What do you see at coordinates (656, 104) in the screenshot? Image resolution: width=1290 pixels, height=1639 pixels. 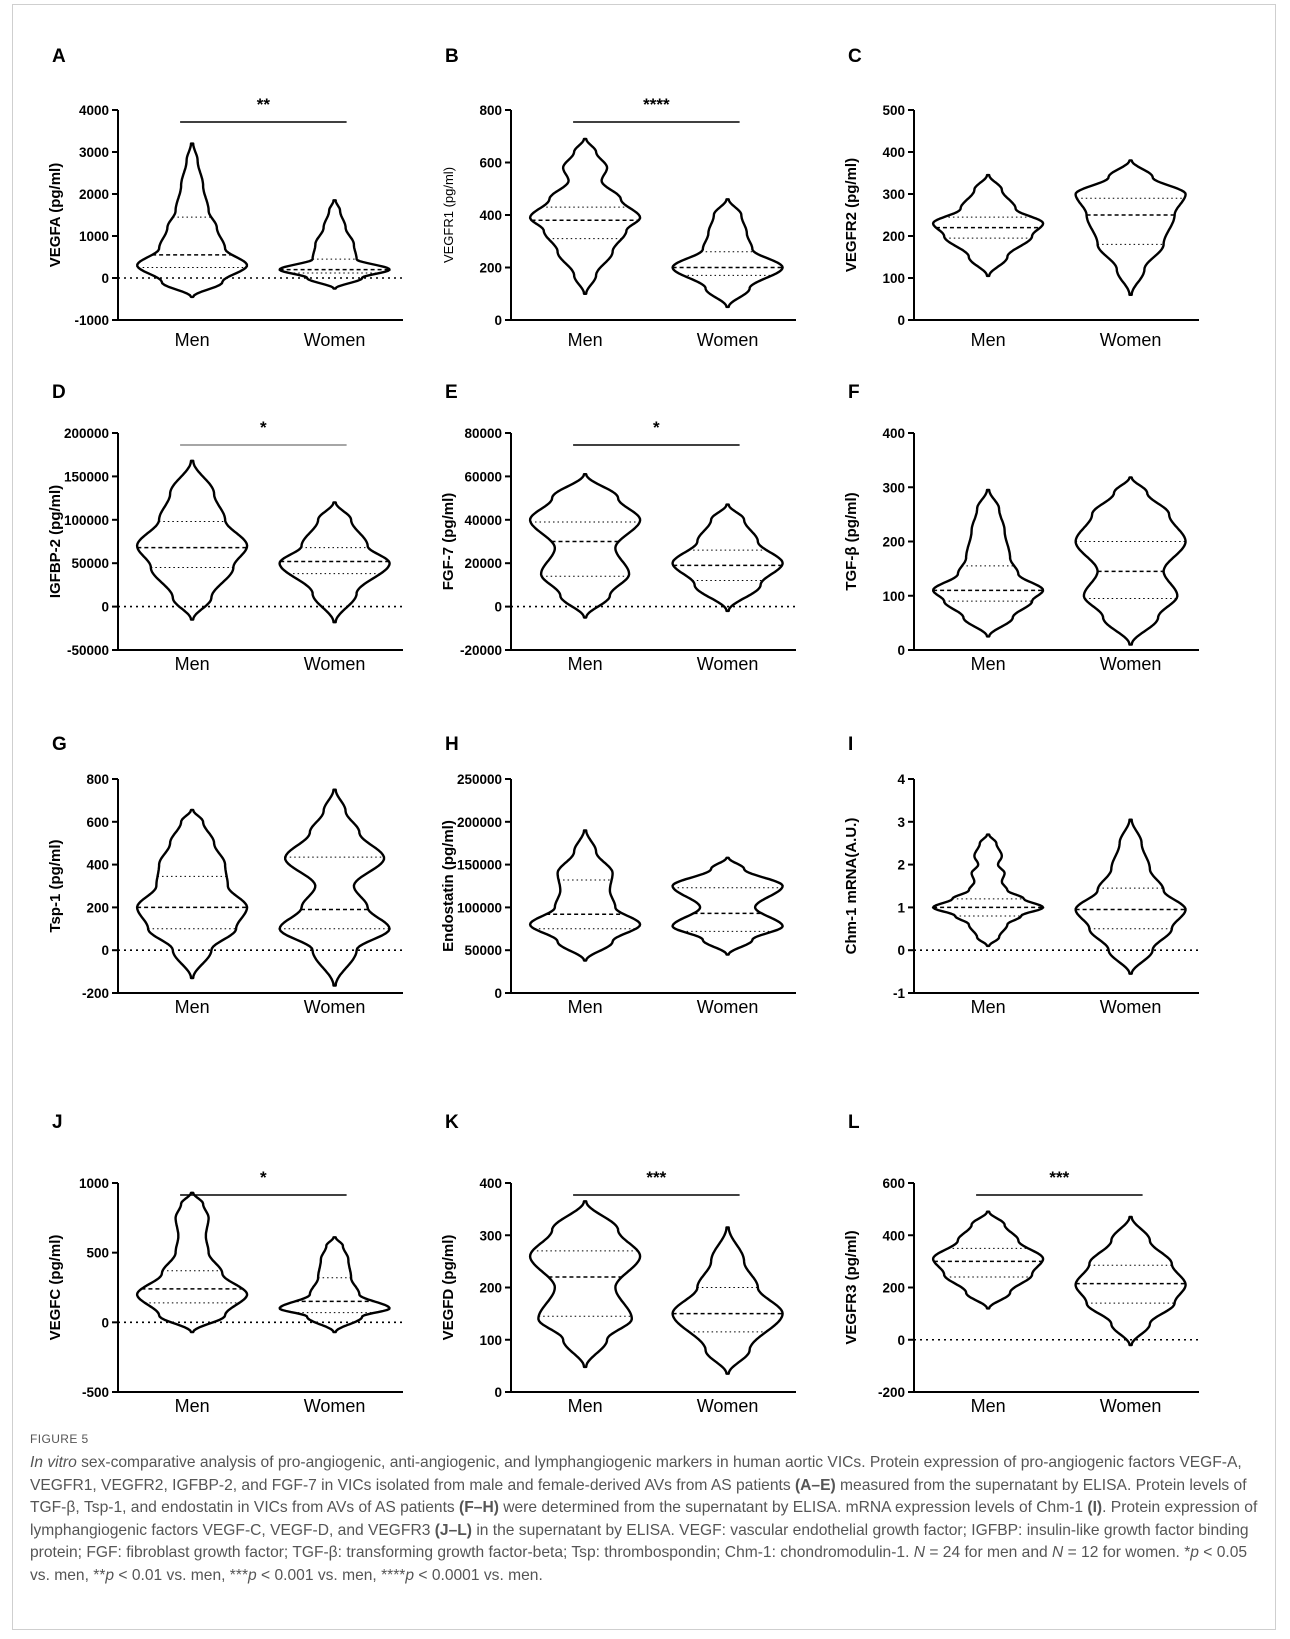 I see `significance-stars: ****` at bounding box center [656, 104].